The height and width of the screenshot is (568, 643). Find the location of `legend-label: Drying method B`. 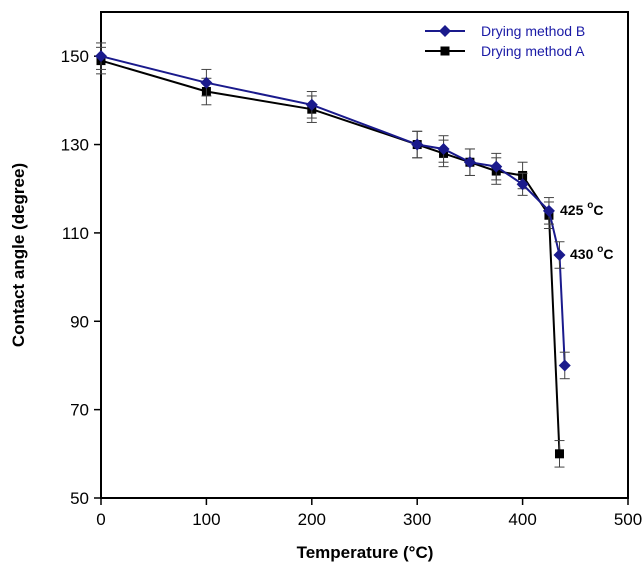

legend-label: Drying method B is located at coordinates (533, 31).